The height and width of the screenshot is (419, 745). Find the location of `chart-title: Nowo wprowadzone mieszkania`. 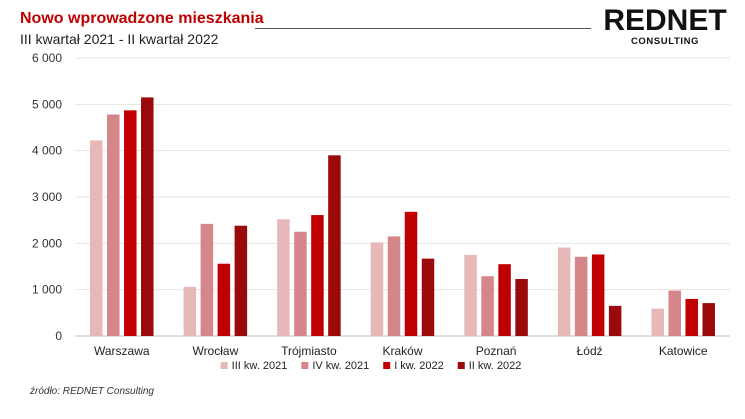

chart-title: Nowo wprowadzone mieszkania is located at coordinates (142, 18).